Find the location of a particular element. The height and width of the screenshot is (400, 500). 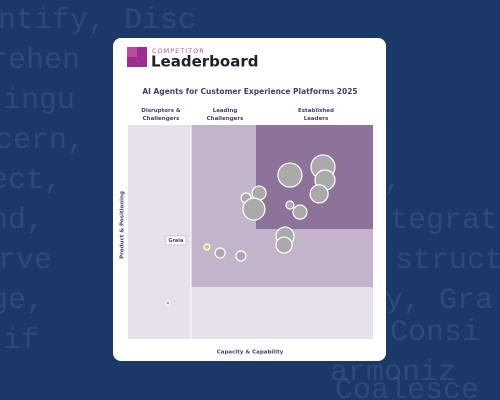

background-word: tegrat is located at coordinates (444, 221).